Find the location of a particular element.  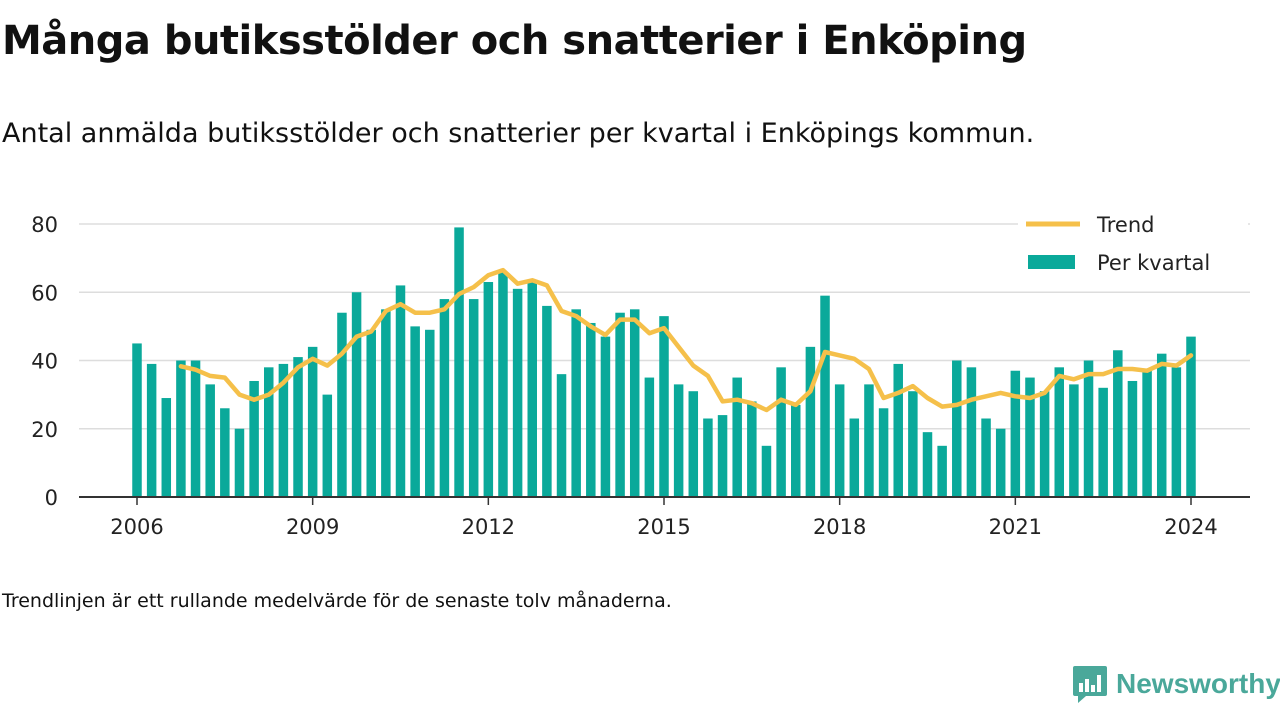

x-tick-label: 2015 is located at coordinates (663, 527).